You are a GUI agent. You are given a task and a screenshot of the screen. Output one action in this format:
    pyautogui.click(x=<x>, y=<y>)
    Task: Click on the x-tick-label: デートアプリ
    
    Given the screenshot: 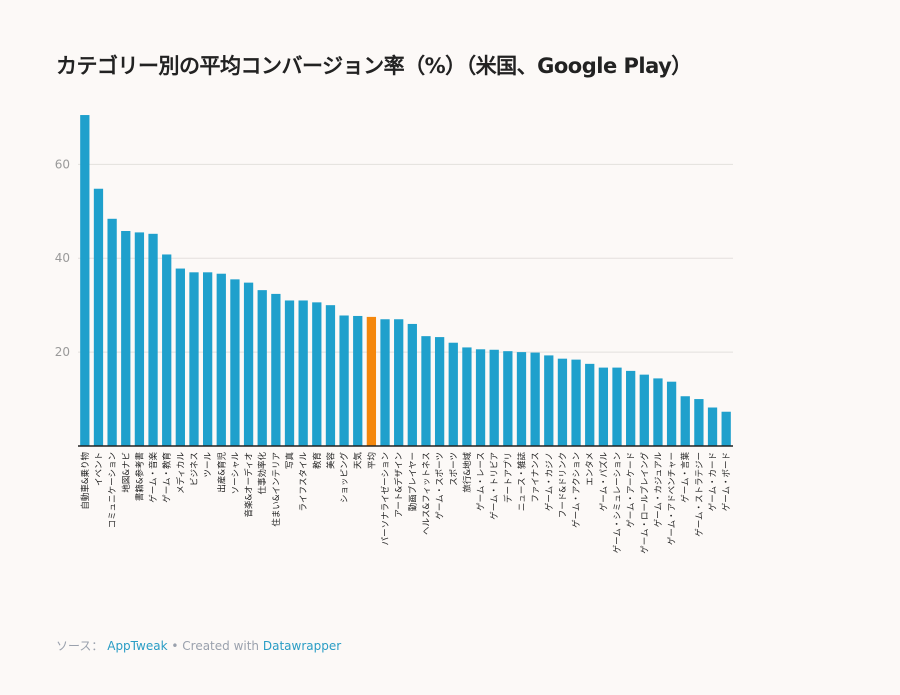 What is the action you would take?
    pyautogui.click(x=508, y=477)
    